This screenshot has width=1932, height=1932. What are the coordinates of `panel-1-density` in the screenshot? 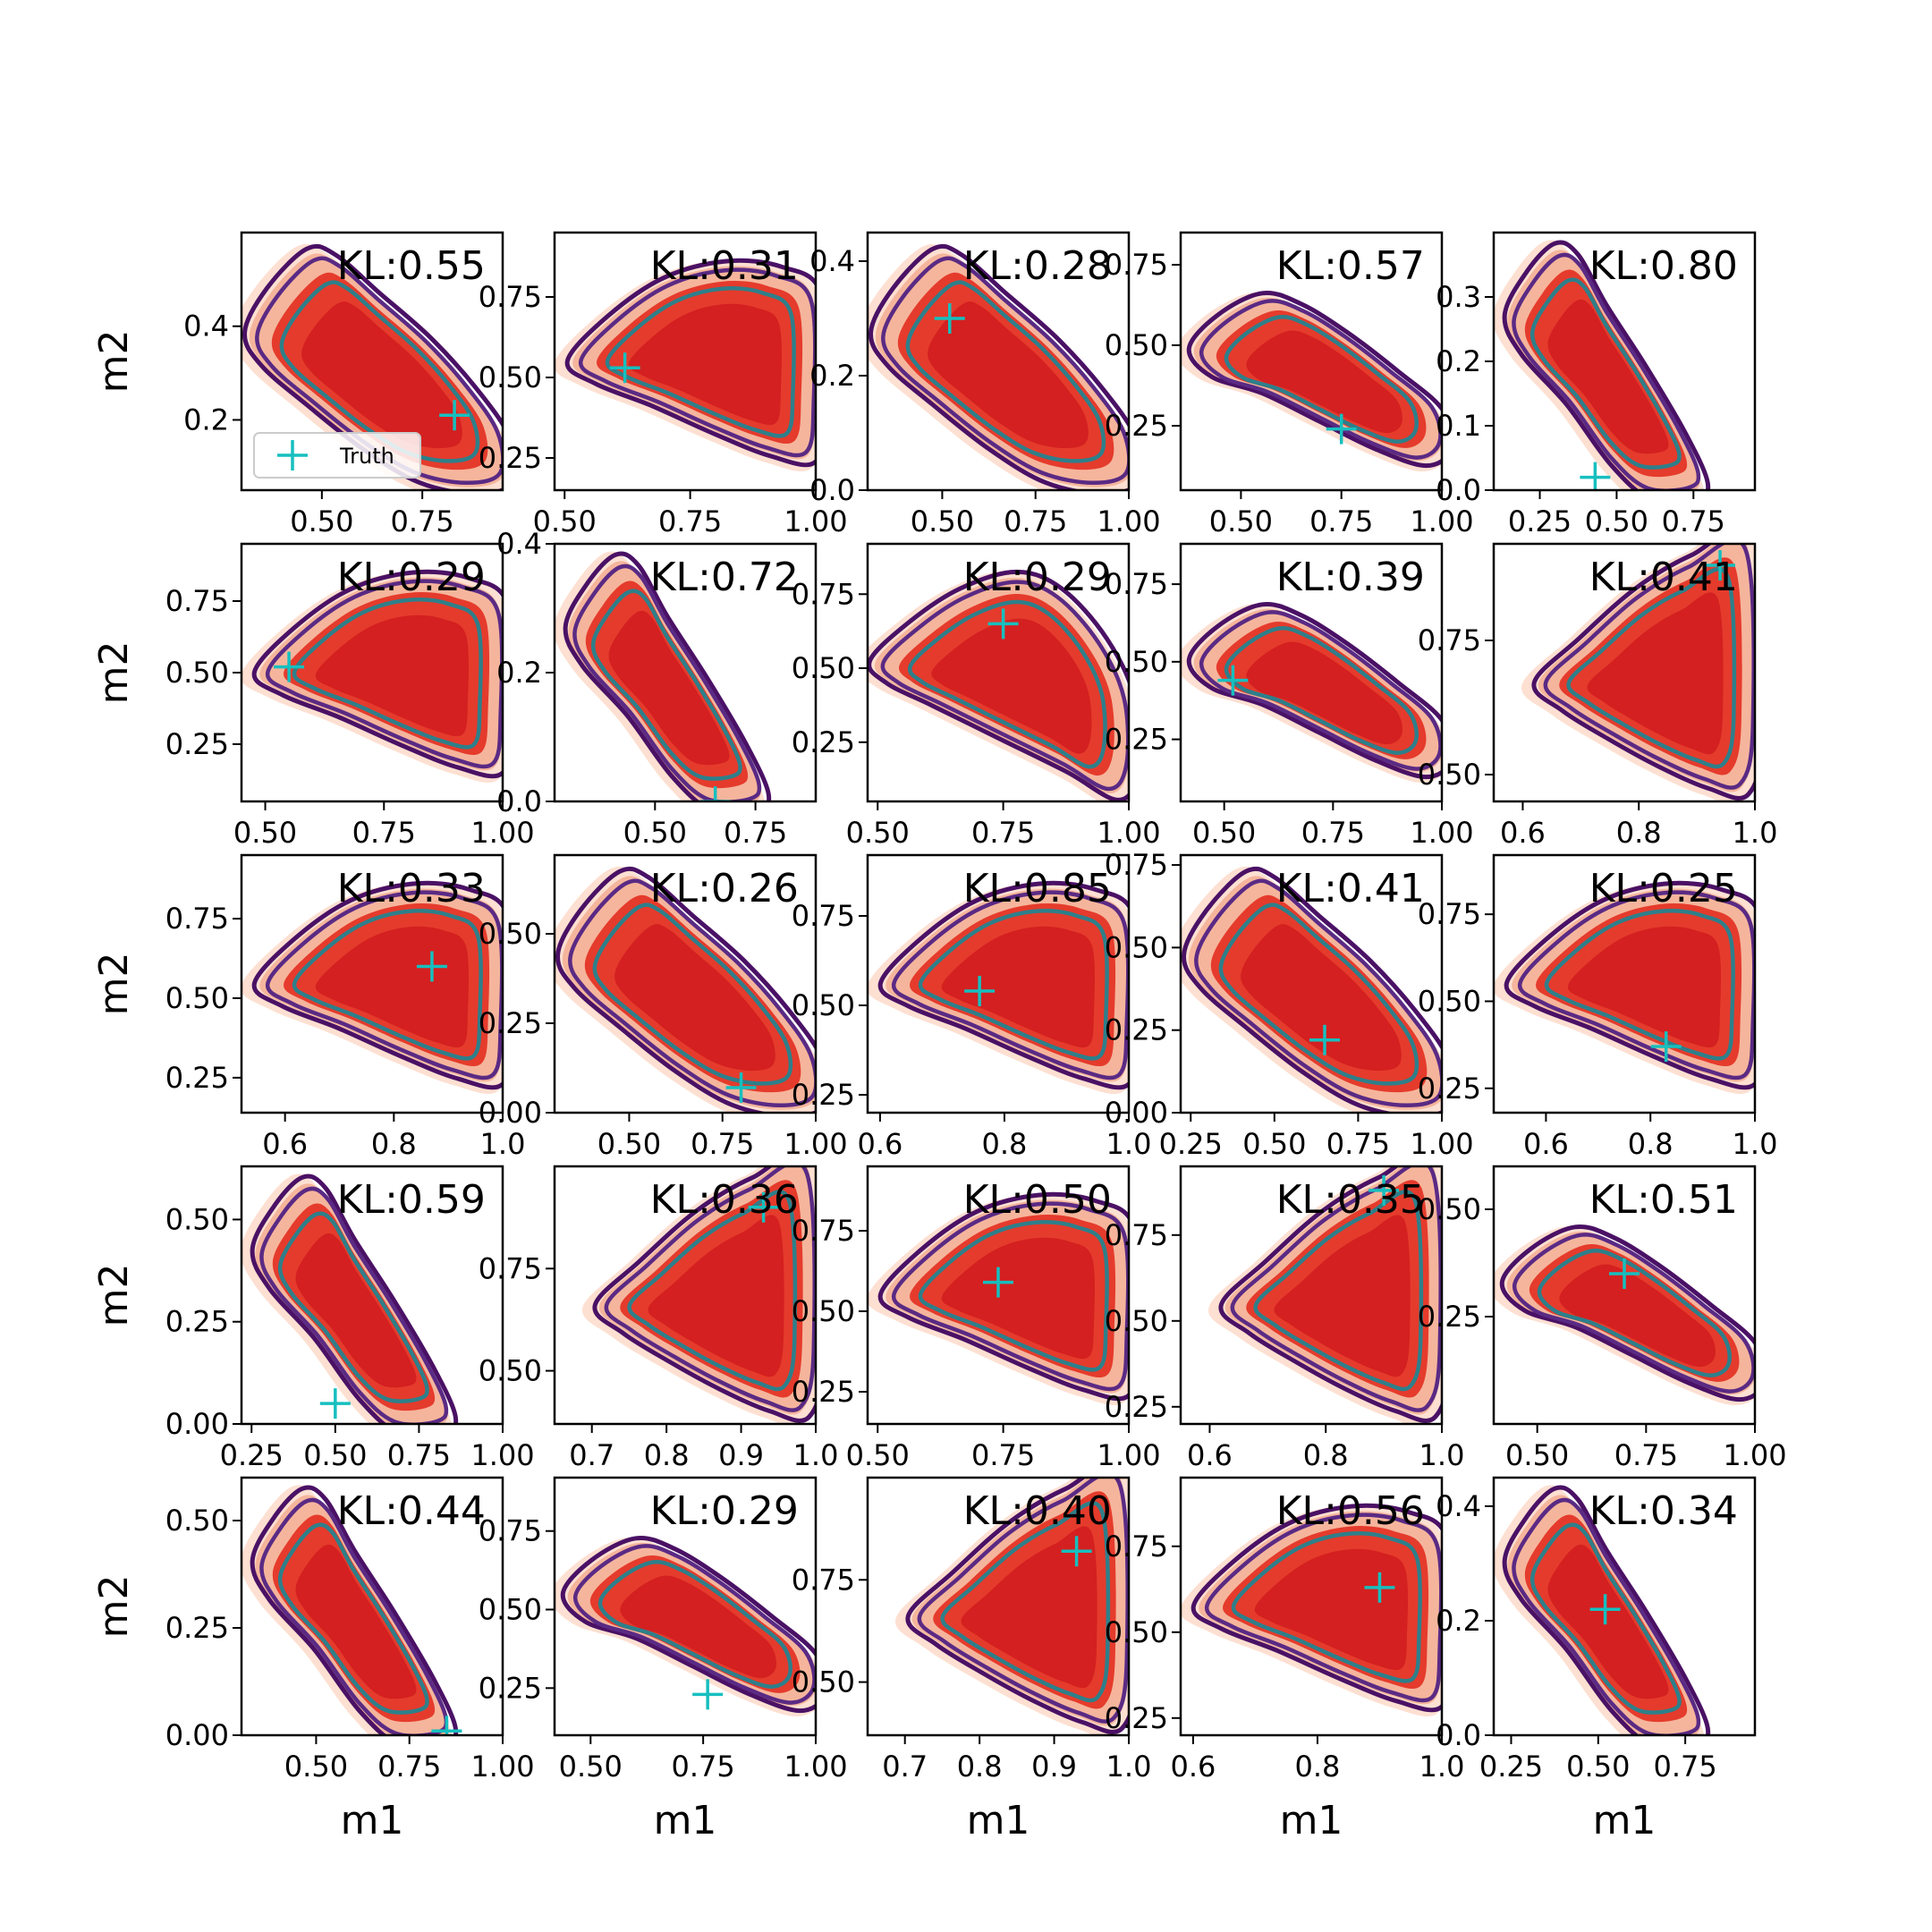 It's located at (685, 364).